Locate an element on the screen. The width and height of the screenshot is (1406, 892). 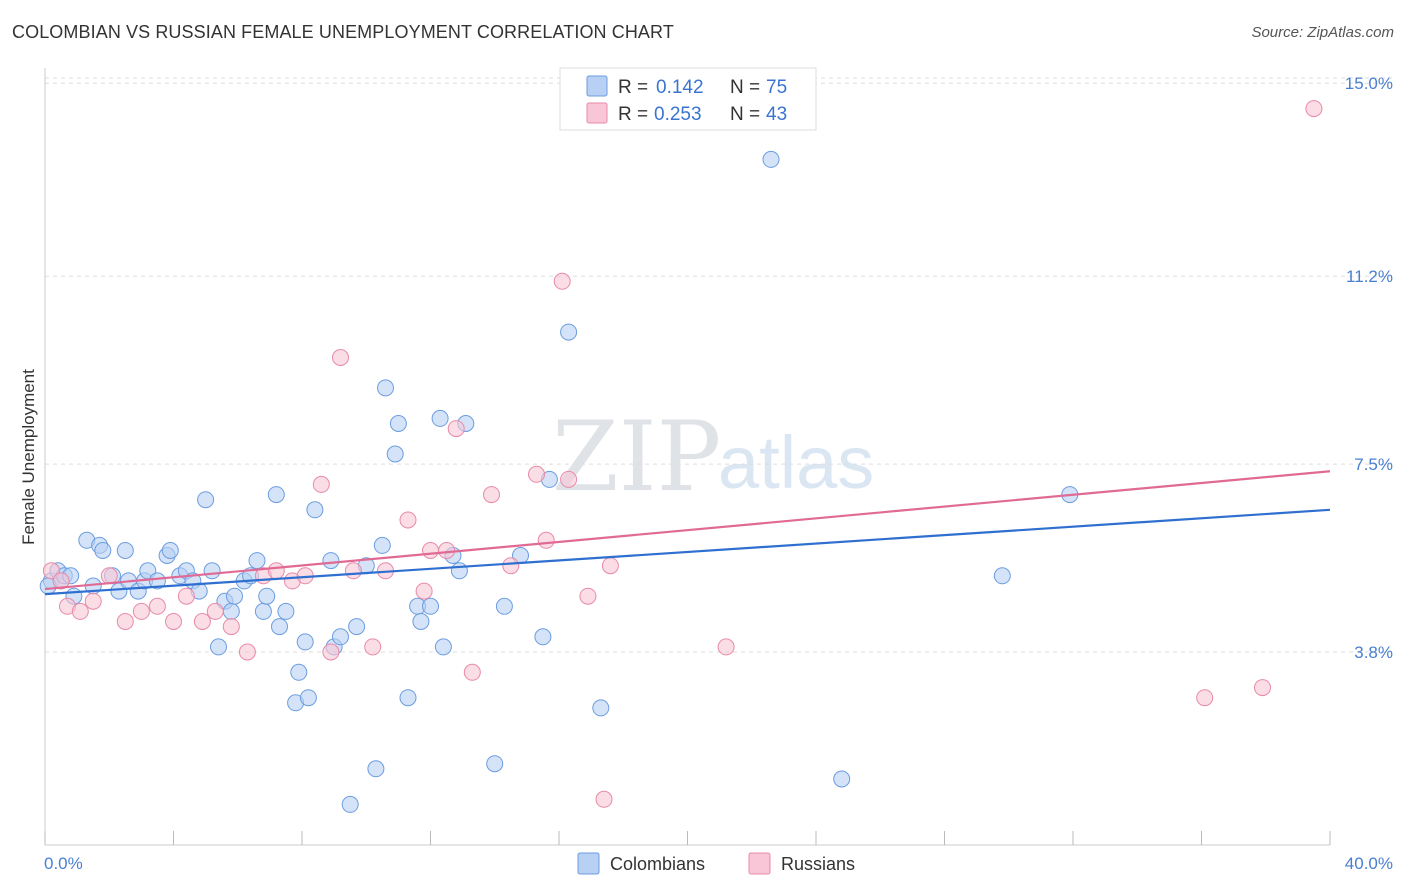
trend-line-russians is located at coordinates (687, 530).